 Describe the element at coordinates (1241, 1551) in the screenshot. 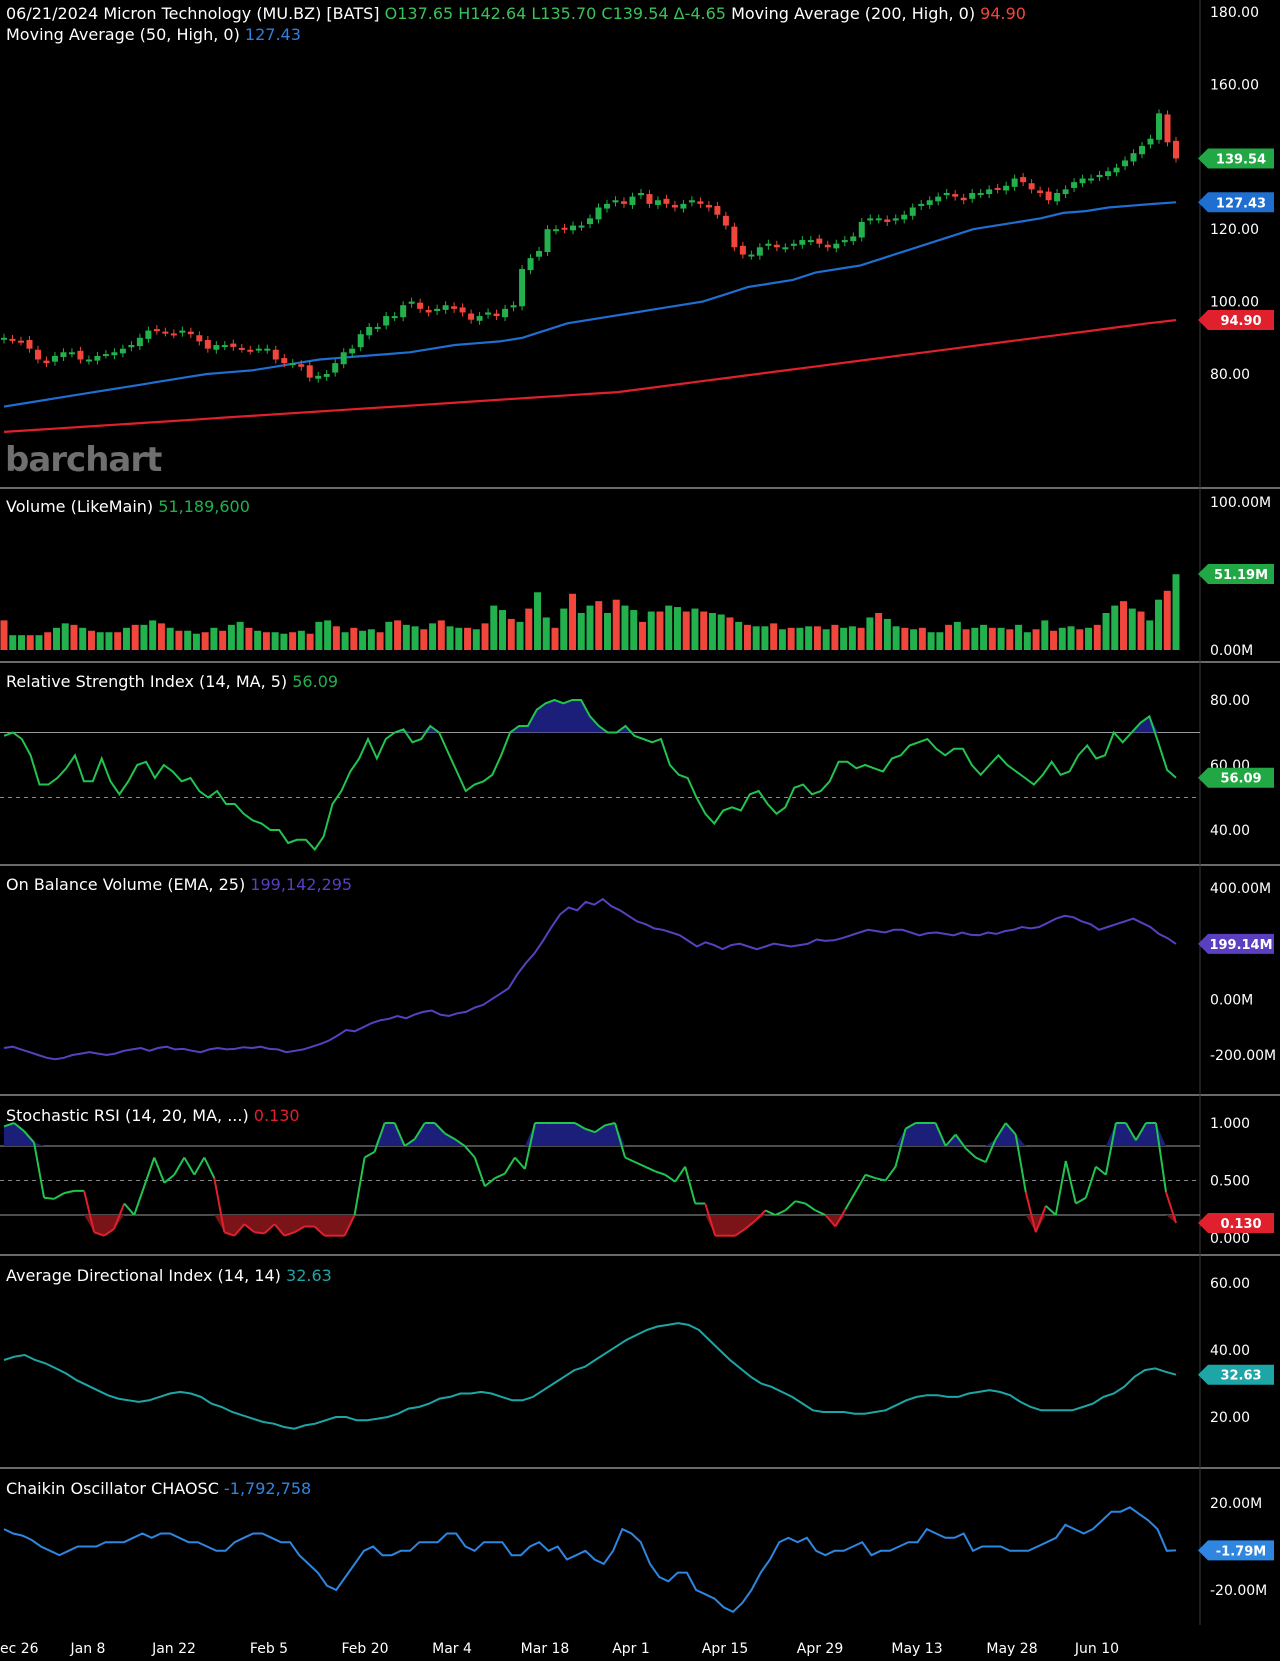

I see `badge-chaikin: -1.79M` at that location.